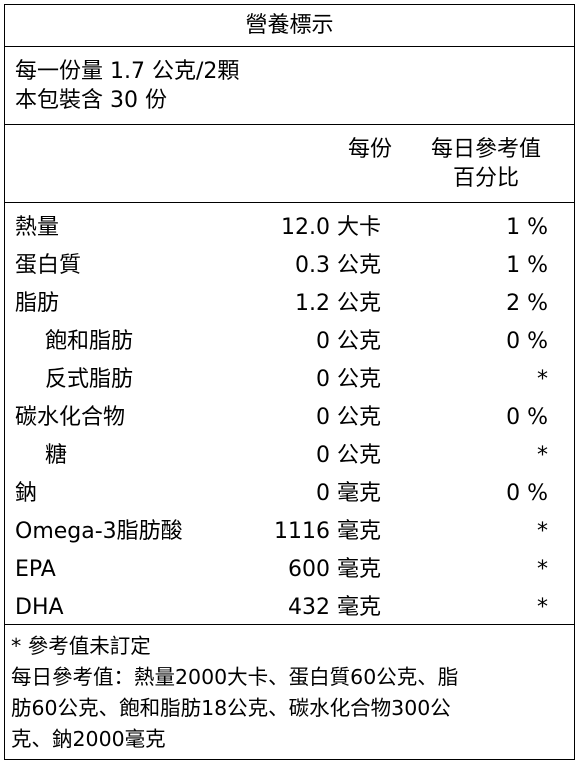 This screenshot has height=766, width=581. I want to click on nutrient-row: Omega-3脂肪酸 1116 毫克 *, so click(289, 532).